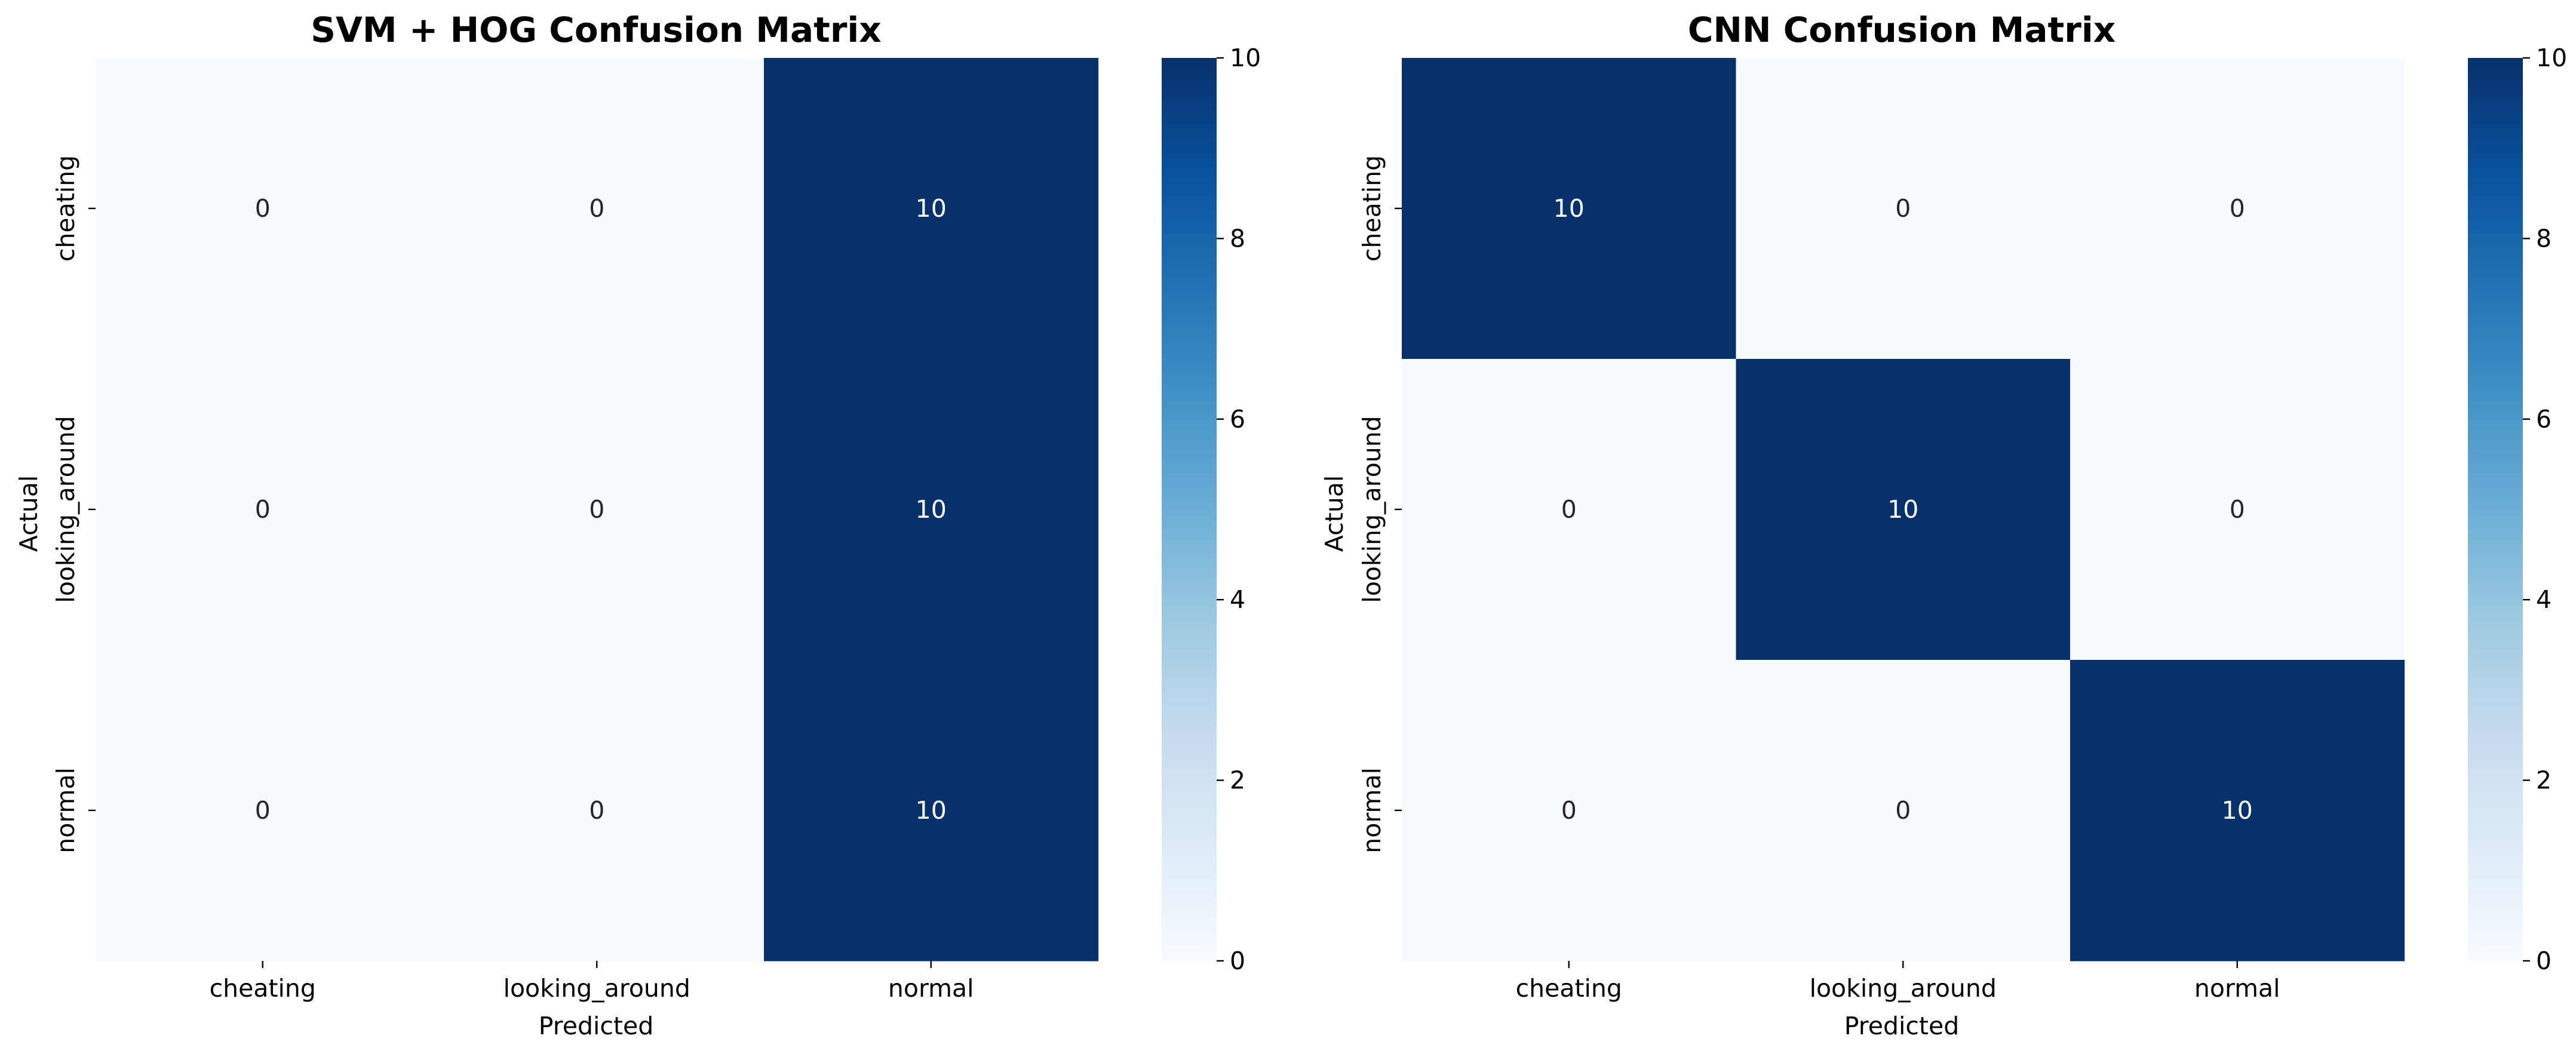  What do you see at coordinates (596, 30) in the screenshot?
I see `chart-title: SVM + HOG Confusion Matrix` at bounding box center [596, 30].